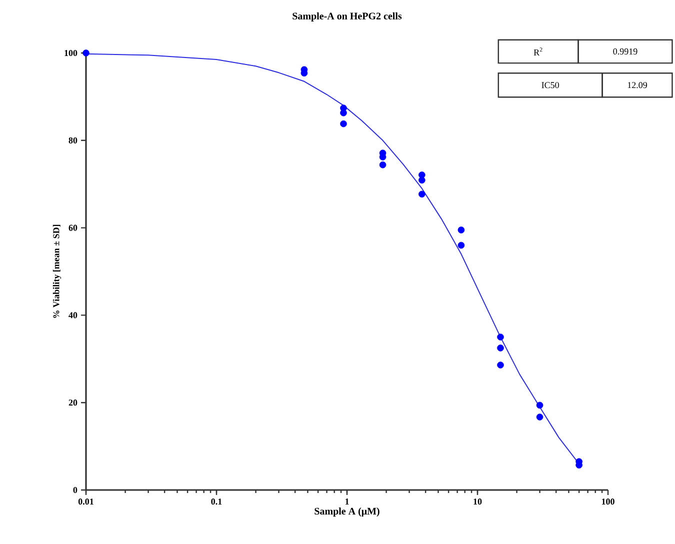 This screenshot has width=675, height=544. Describe the element at coordinates (216, 501) in the screenshot. I see `x-tick-label: 0.1` at that location.